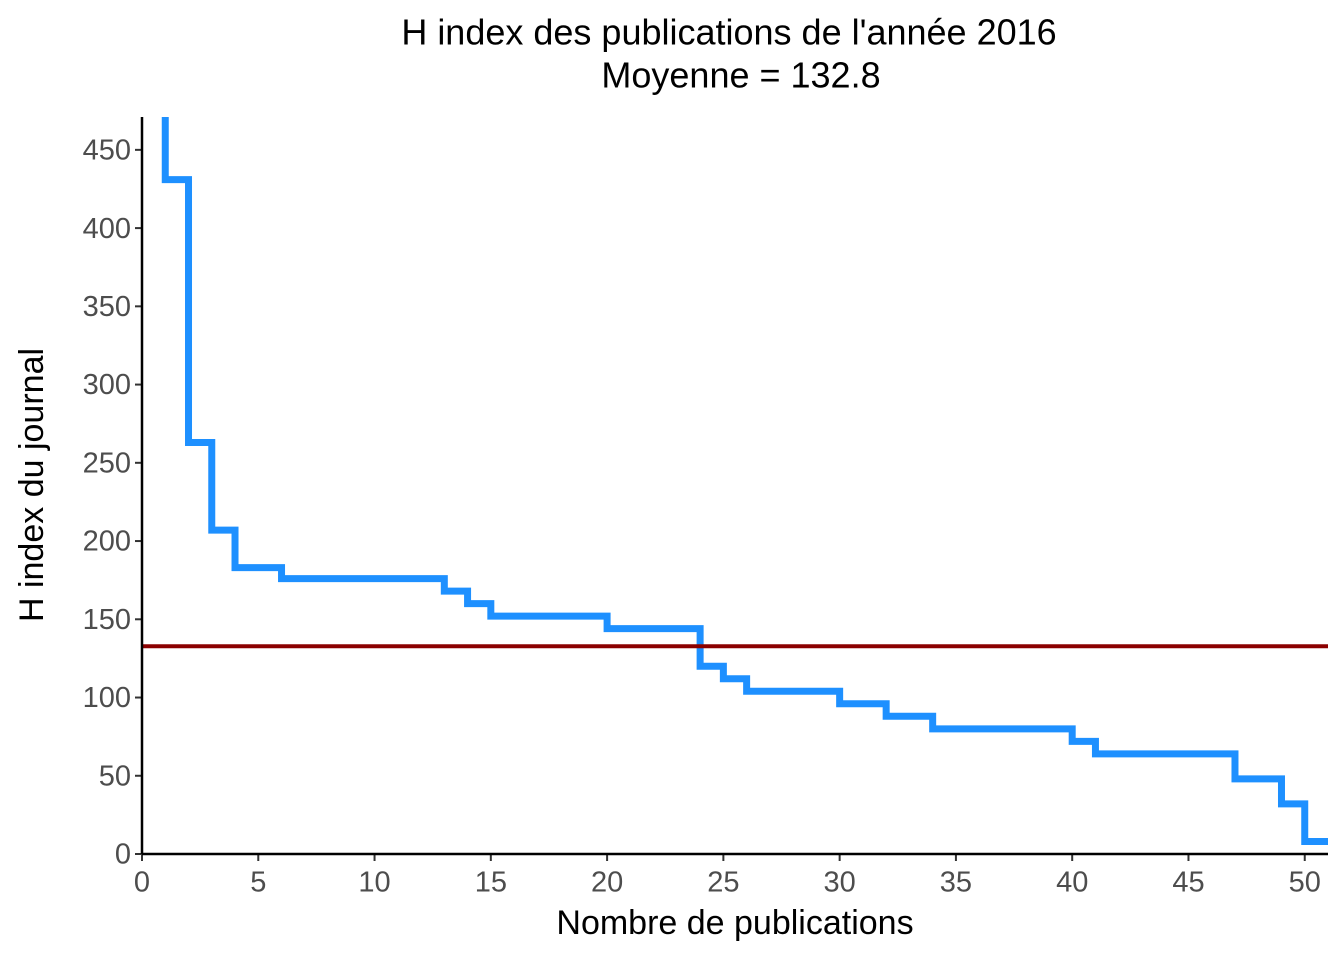 The image size is (1344, 960). Describe the element at coordinates (1188, 883) in the screenshot. I see `x-tick-label: 45` at that location.